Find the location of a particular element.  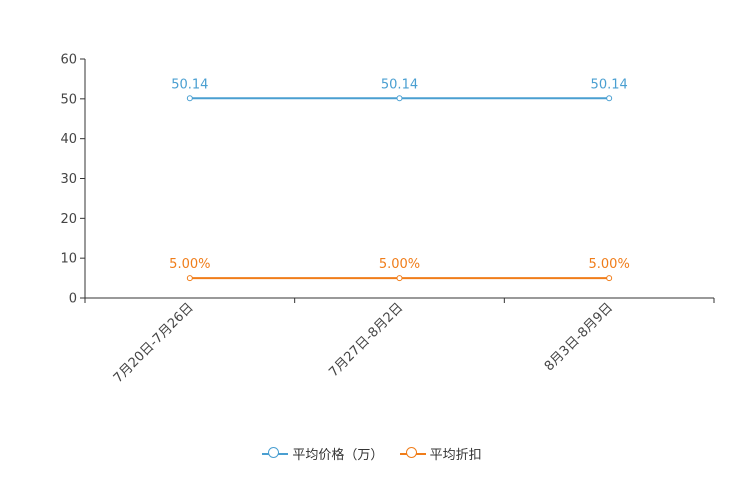

legend: 平均价格（万） 平均折扣 is located at coordinates (372, 454).